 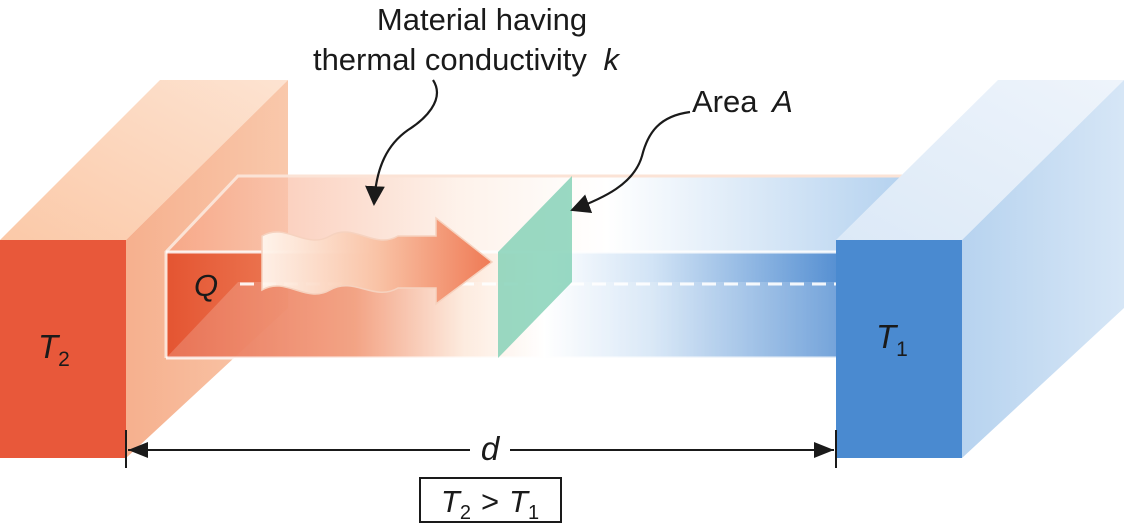 I want to click on hot-temperature-label: T2, so click(x=54, y=349).